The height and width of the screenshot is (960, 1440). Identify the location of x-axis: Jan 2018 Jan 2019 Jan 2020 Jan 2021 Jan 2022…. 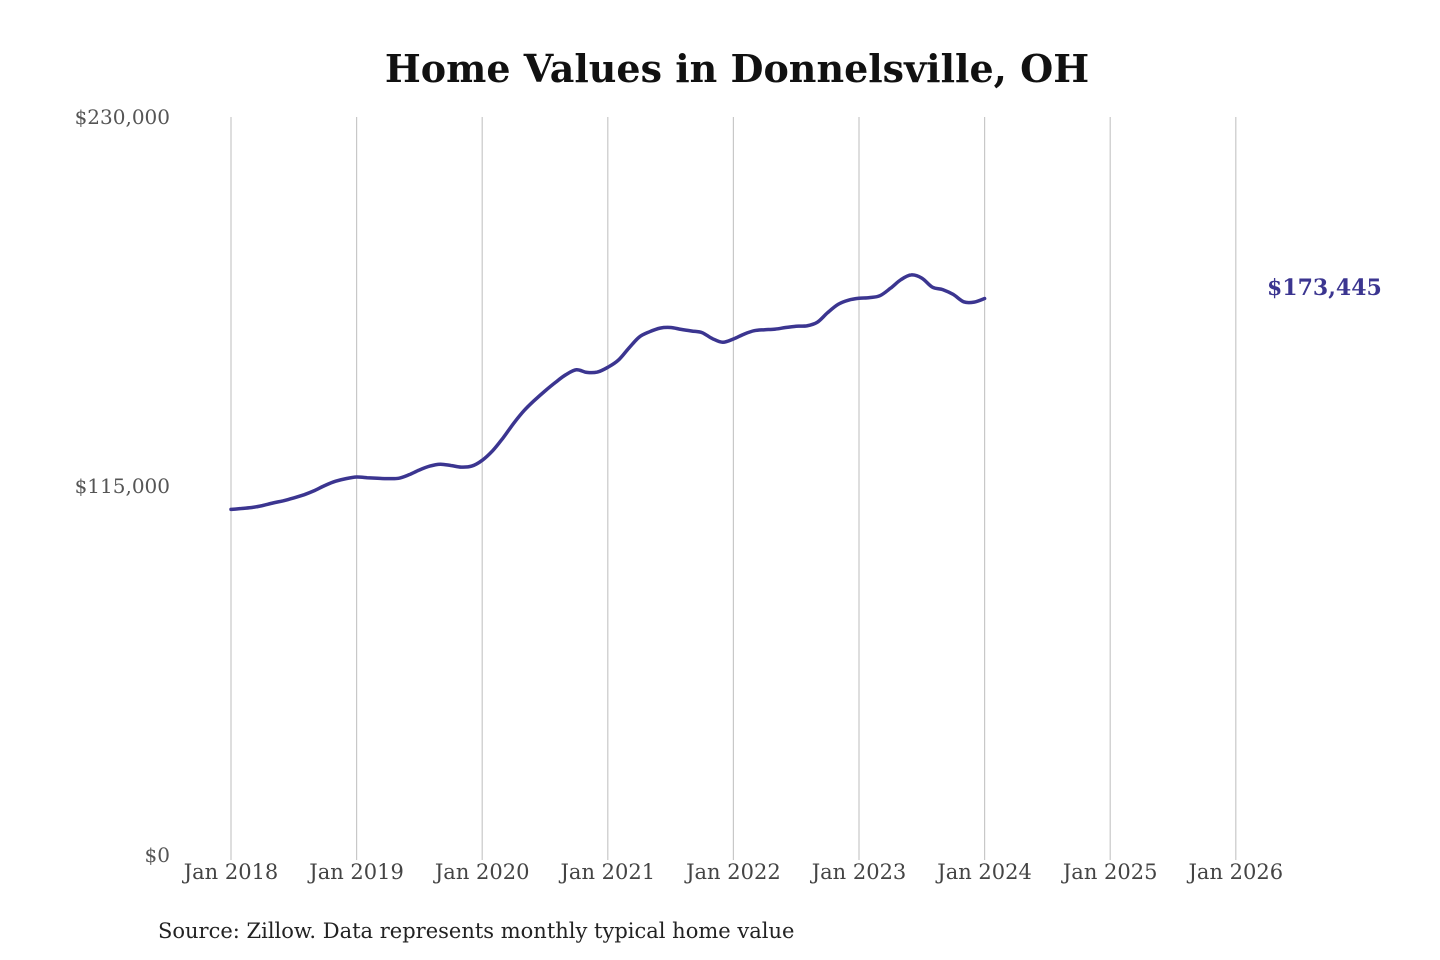
(732, 872).